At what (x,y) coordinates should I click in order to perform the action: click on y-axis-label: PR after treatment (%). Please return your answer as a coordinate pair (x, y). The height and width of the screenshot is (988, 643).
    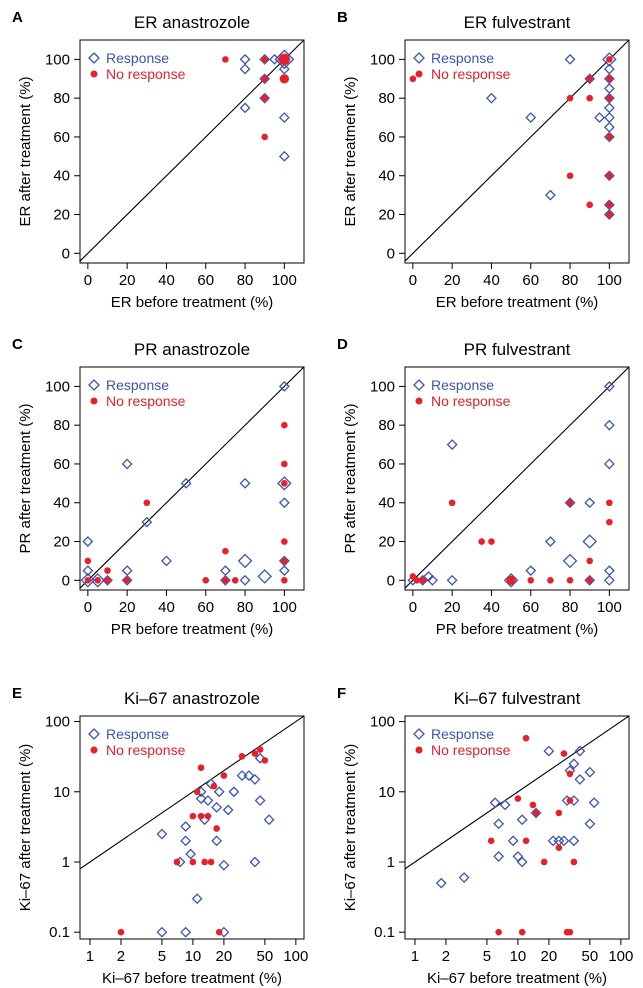
    Looking at the image, I should click on (350, 478).